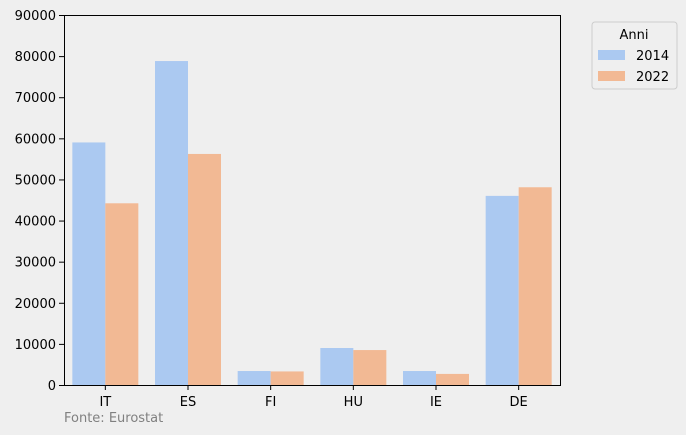  What do you see at coordinates (35, 139) in the screenshot?
I see `y-tick-label-60000: 60000` at bounding box center [35, 139].